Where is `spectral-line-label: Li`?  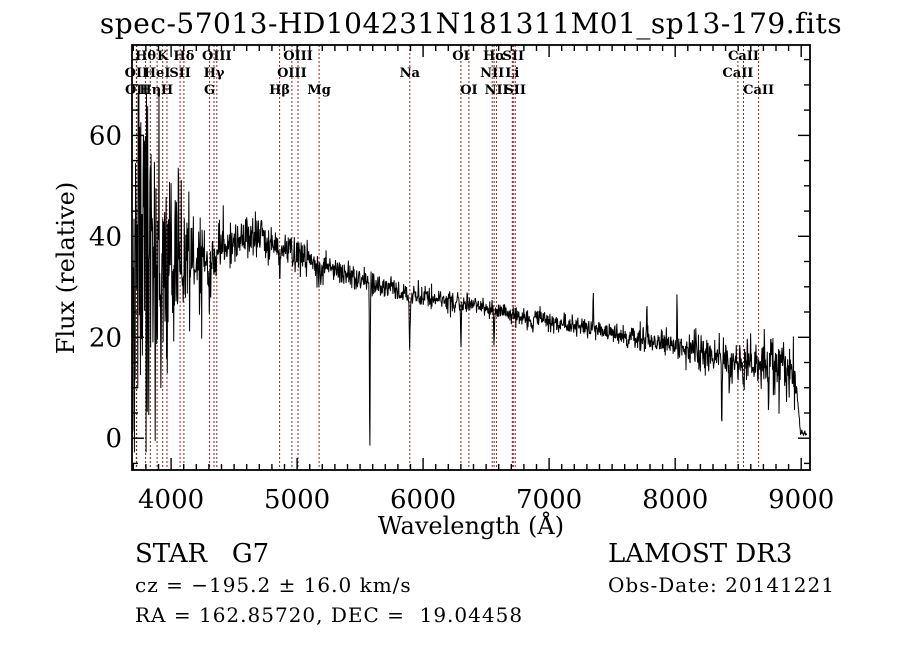
spectral-line-label: Li is located at coordinates (512, 73).